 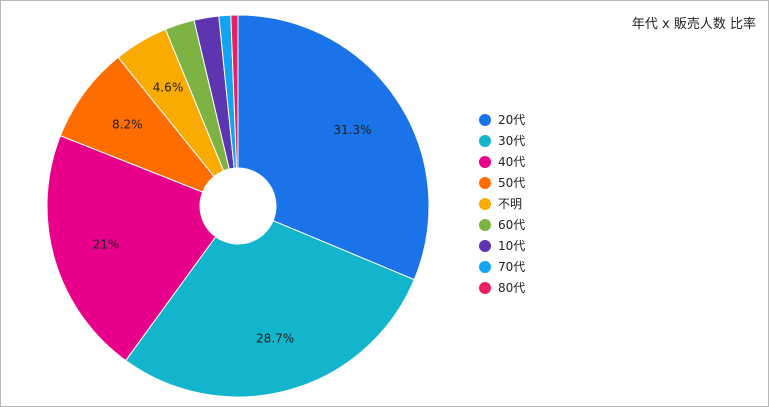 I want to click on legend-label: 20代, so click(x=512, y=120).